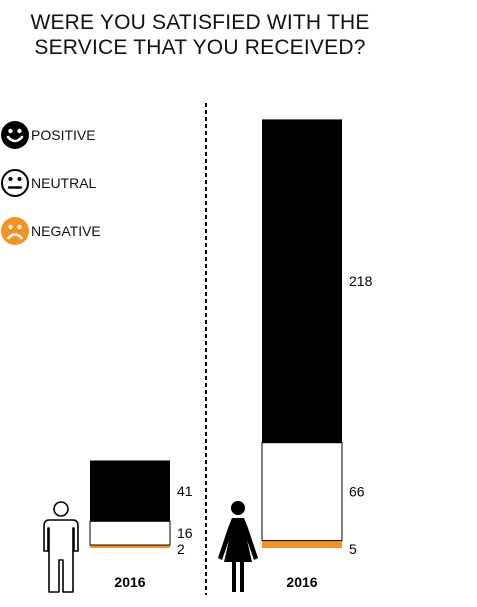 Image resolution: width=477 pixels, height=607 pixels. I want to click on title-line-2: SERVICE THAT YOU RECEIVED?, so click(200, 47).